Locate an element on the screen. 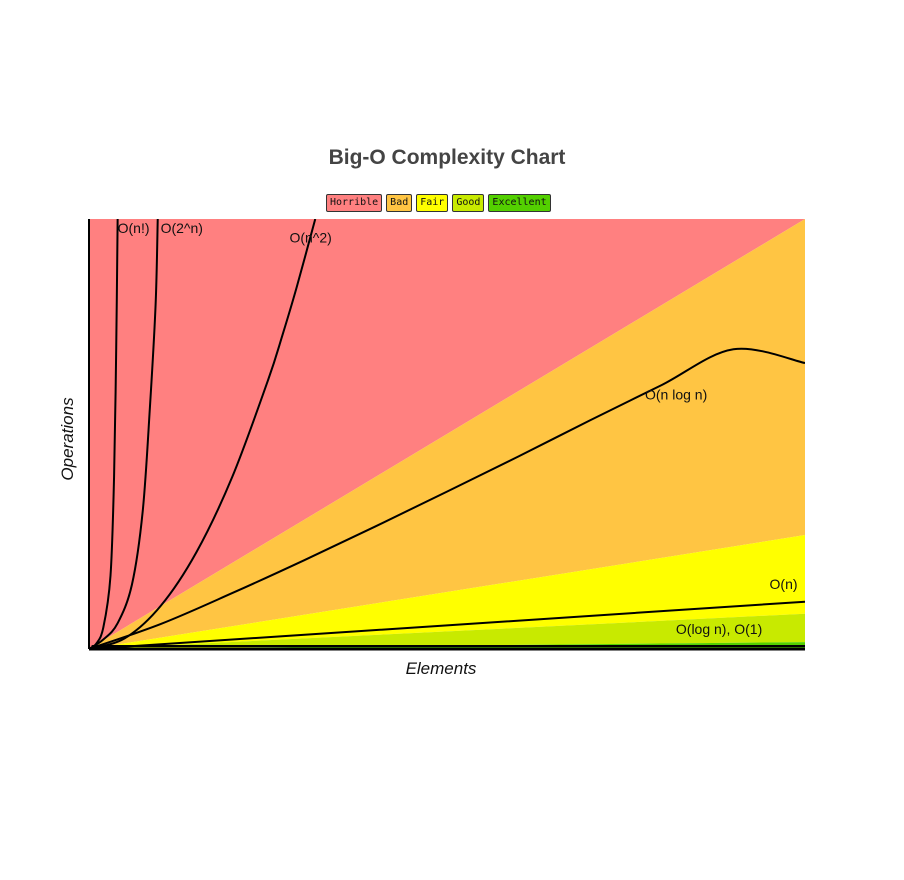 The width and height of the screenshot is (904, 880). curve-label-o-log-n-o-1: O(log n), O(1) is located at coordinates (719, 629).